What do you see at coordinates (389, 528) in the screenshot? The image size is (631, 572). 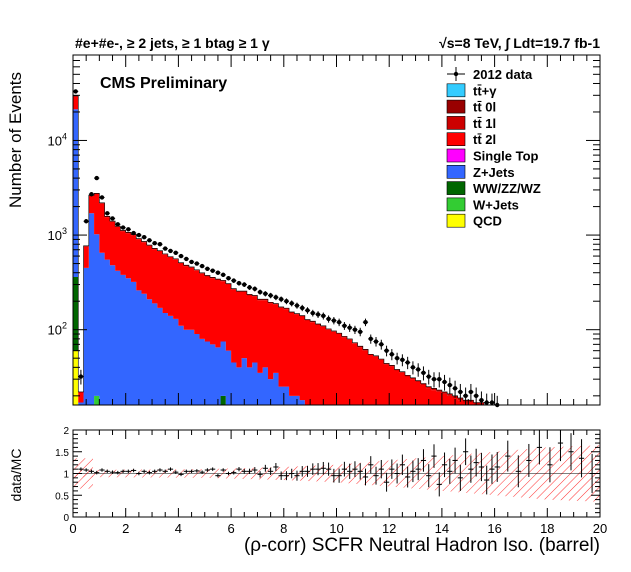 I see `x-tick-label: 12` at bounding box center [389, 528].